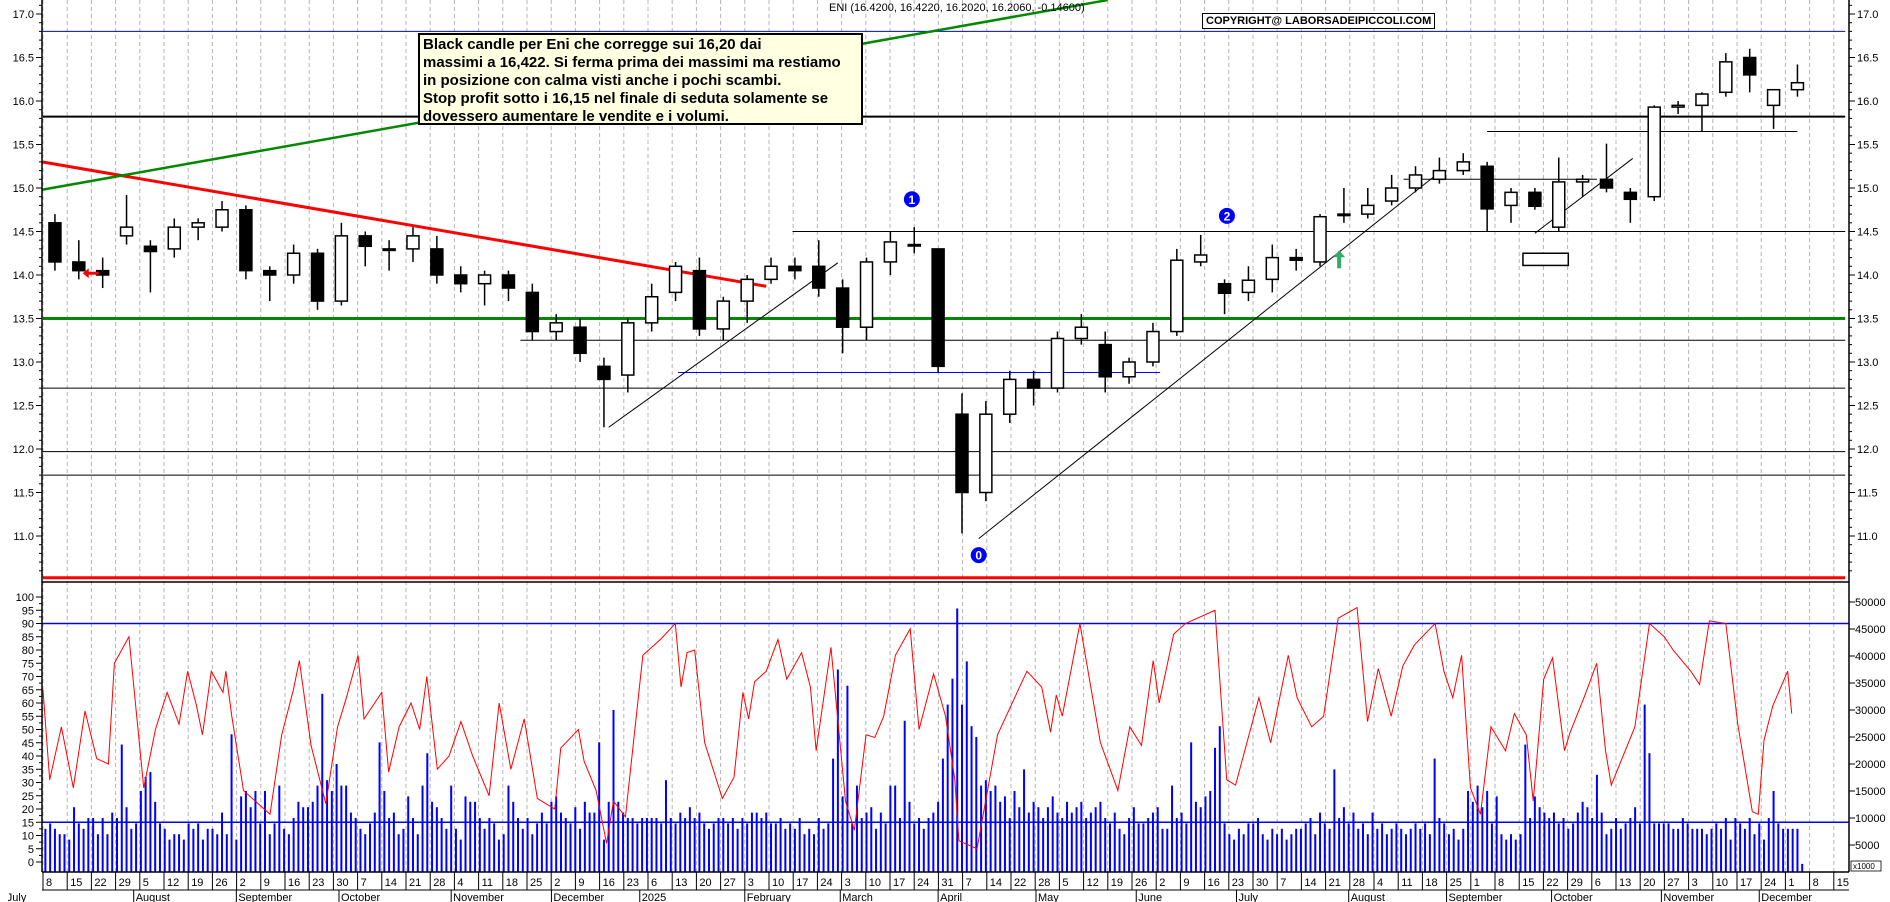 This screenshot has height=902, width=1890. What do you see at coordinates (1477, 883) in the screenshot?
I see `date-tick-label: 1` at bounding box center [1477, 883].